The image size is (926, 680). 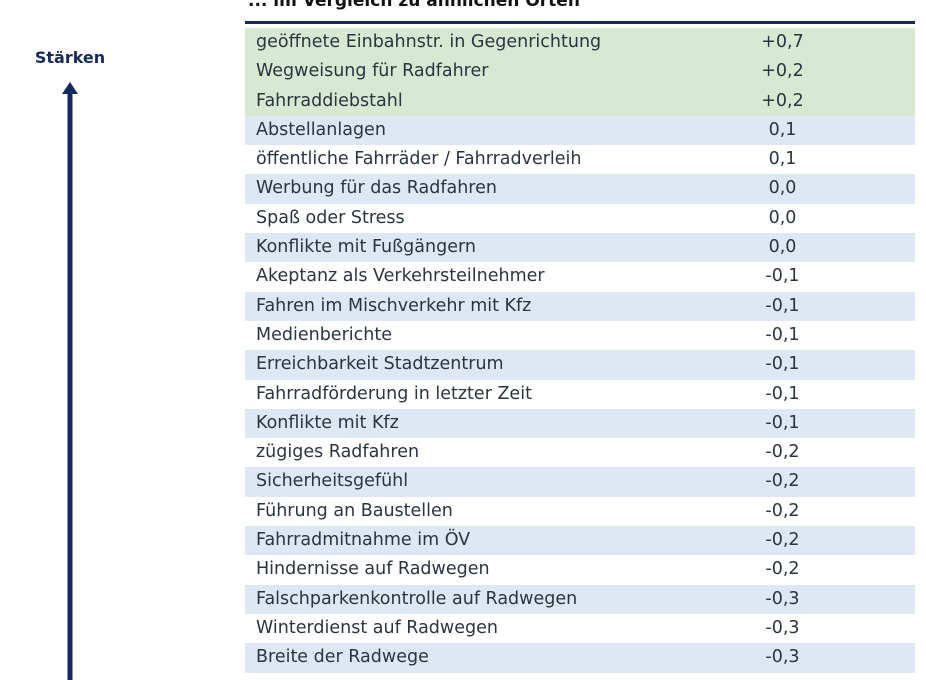 I want to click on row-label: Konflikte mit Kfz, so click(x=327, y=422).